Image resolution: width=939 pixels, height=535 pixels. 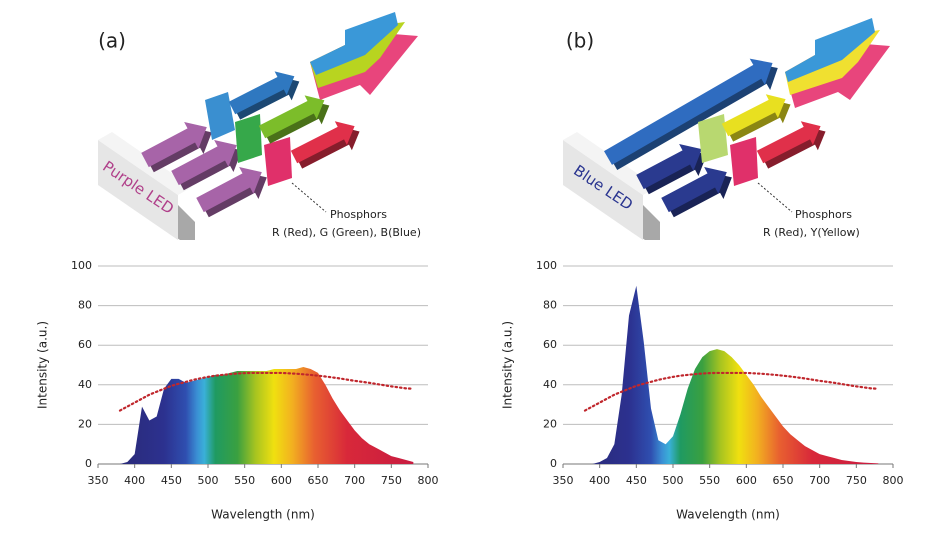 I want to click on phosphor-list: R (Red), Y(Yellow), so click(x=811, y=232).